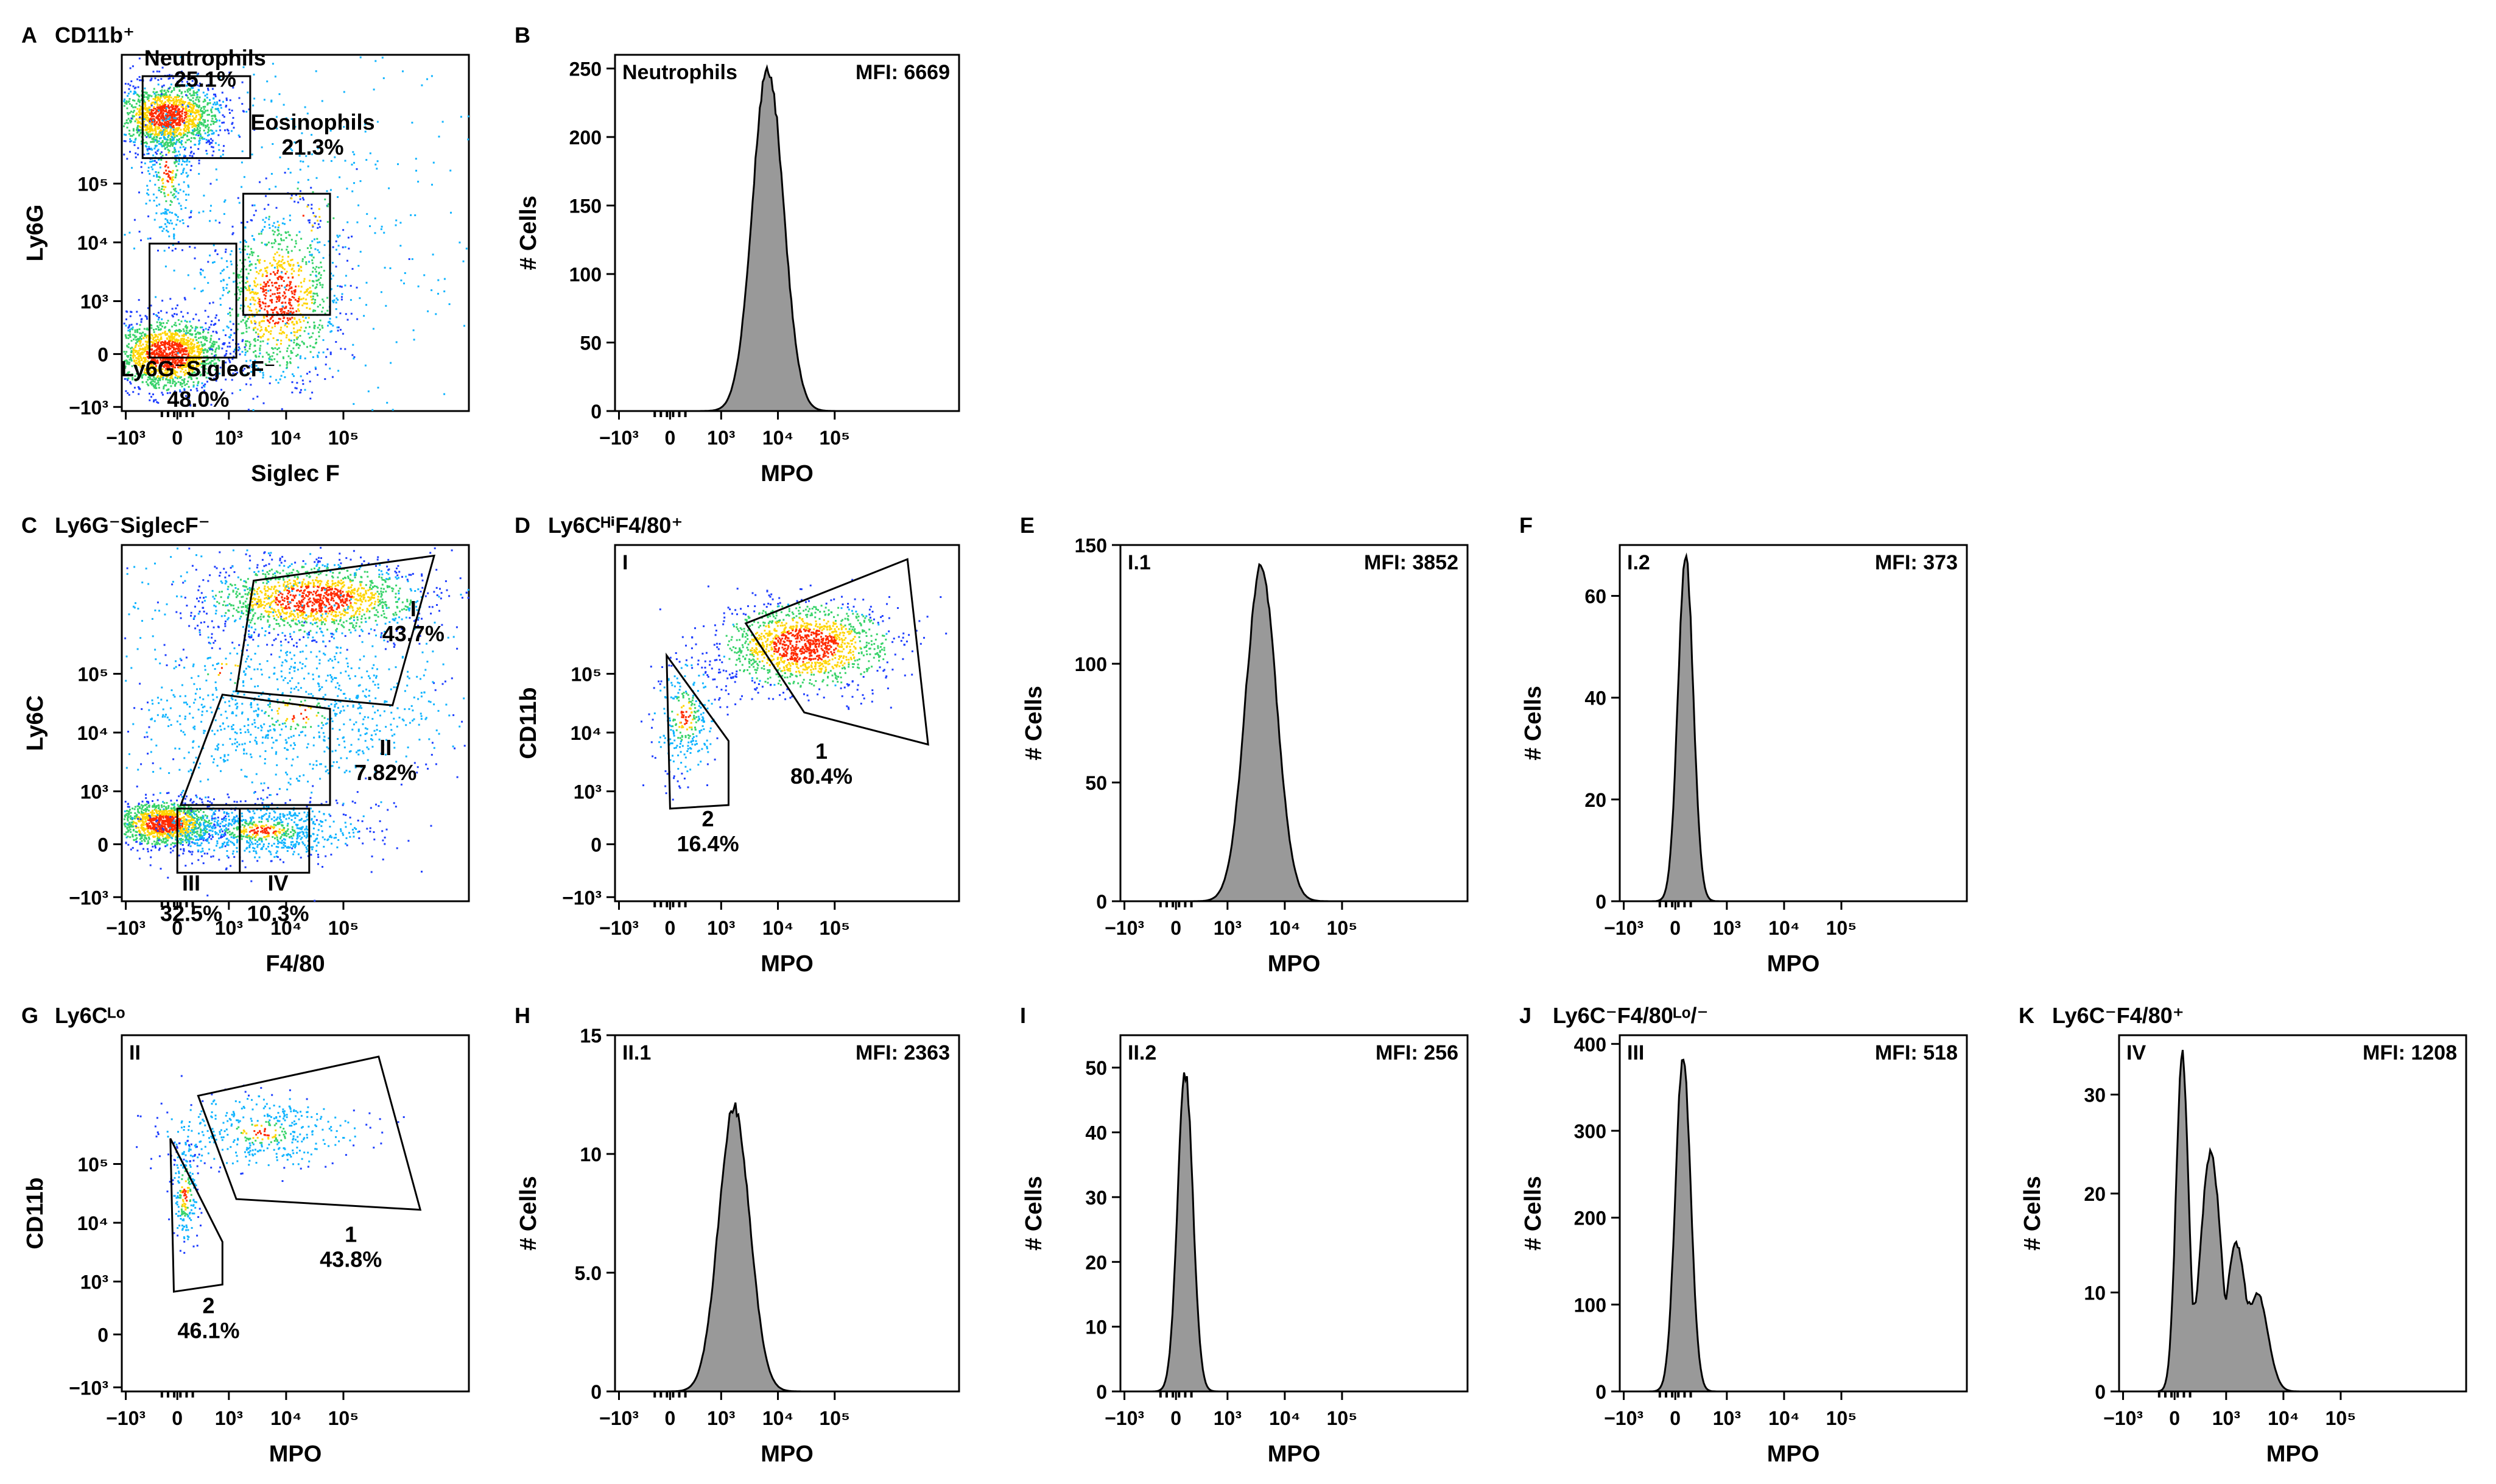 The height and width of the screenshot is (1484, 2496). What do you see at coordinates (102, 354) in the screenshot?
I see `y-tick-label: 0` at bounding box center [102, 354].